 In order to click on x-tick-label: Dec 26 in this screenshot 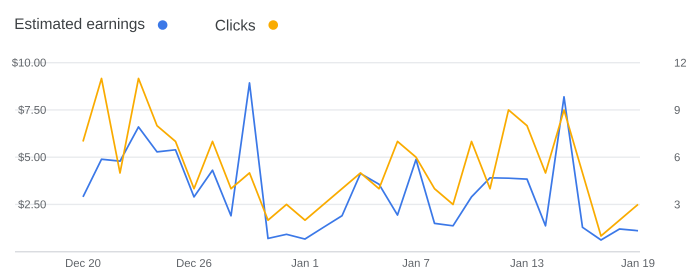, I will do `click(194, 263)`.